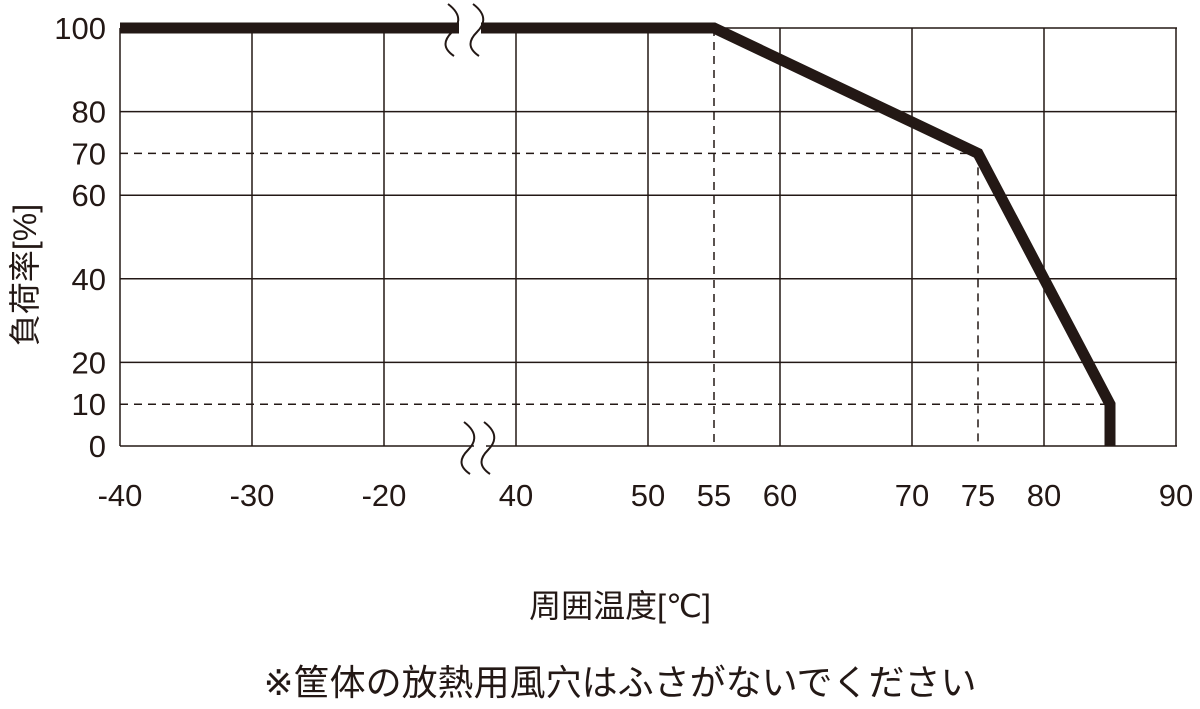 The image size is (1200, 709). What do you see at coordinates (780, 495) in the screenshot?
I see `x-tick-label: 60` at bounding box center [780, 495].